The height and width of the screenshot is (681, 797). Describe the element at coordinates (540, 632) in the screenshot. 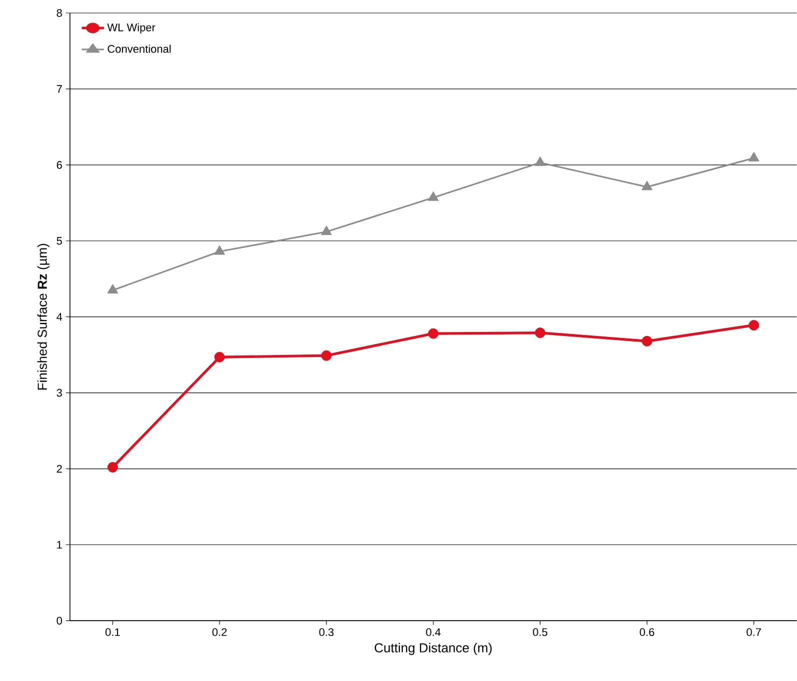

I see `x-tick-label: 0.5` at that location.